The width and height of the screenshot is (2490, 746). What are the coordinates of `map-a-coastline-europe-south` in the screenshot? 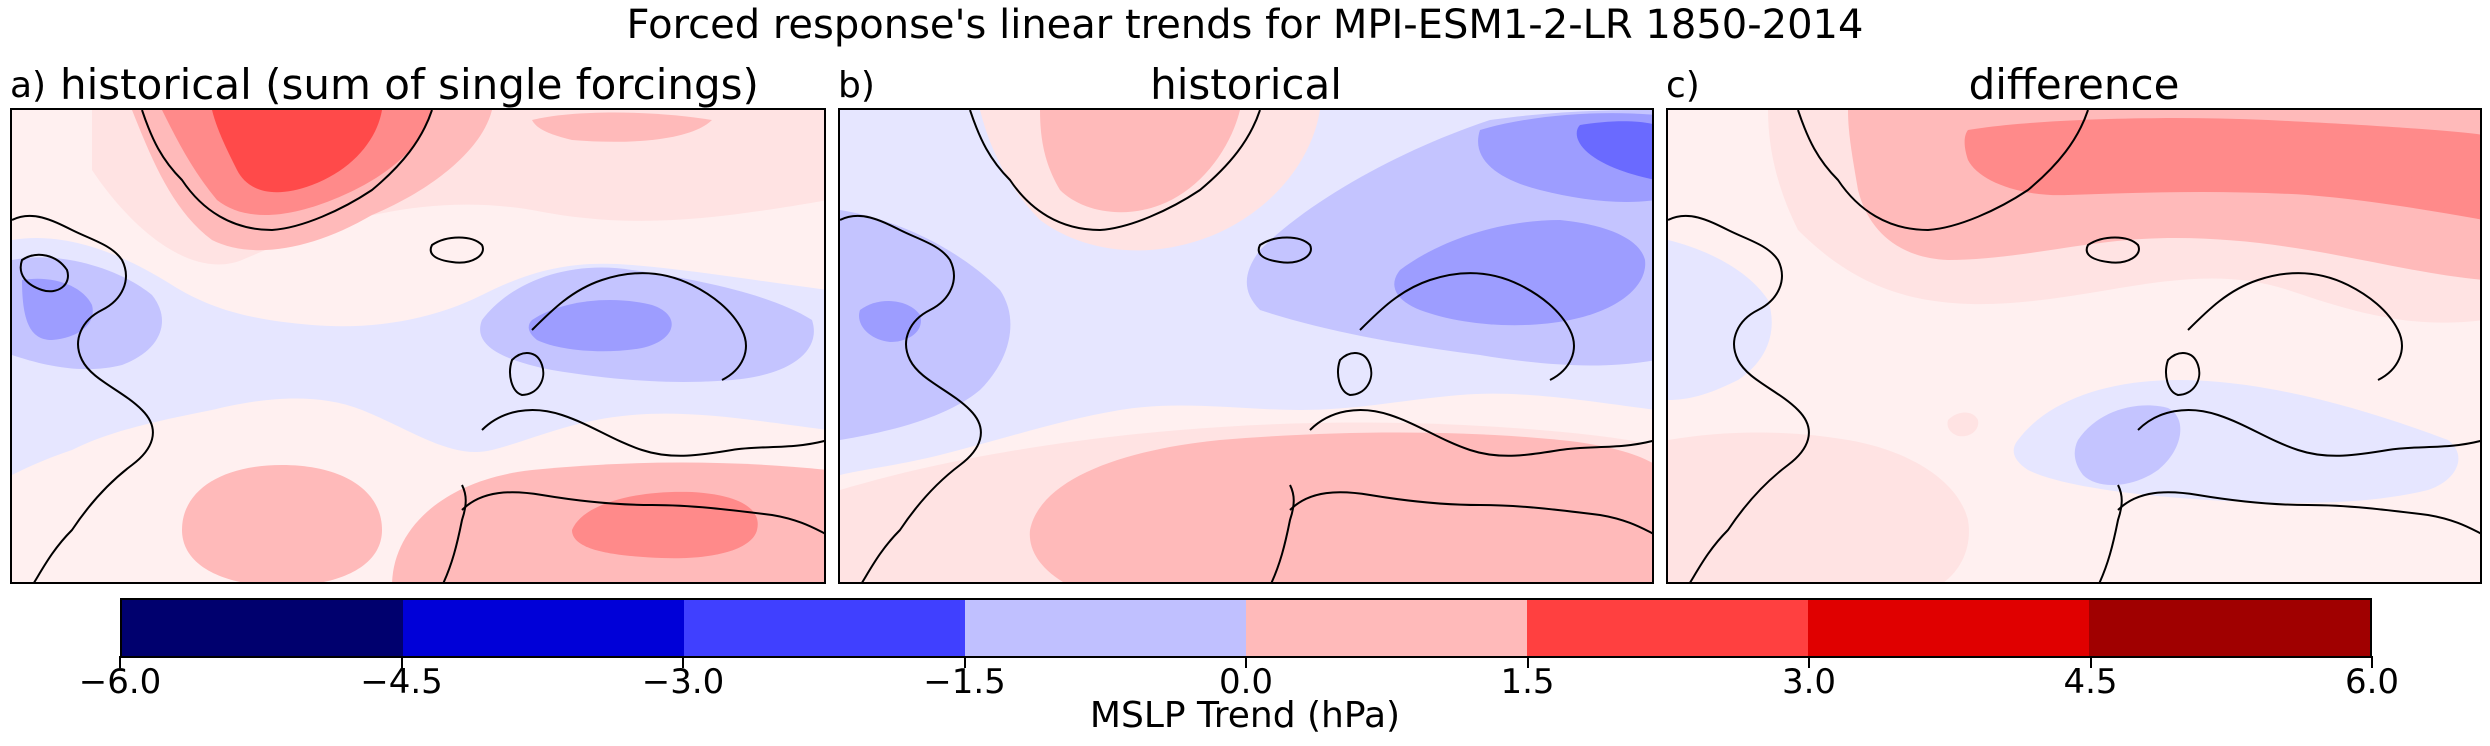 It's located at (652, 433).